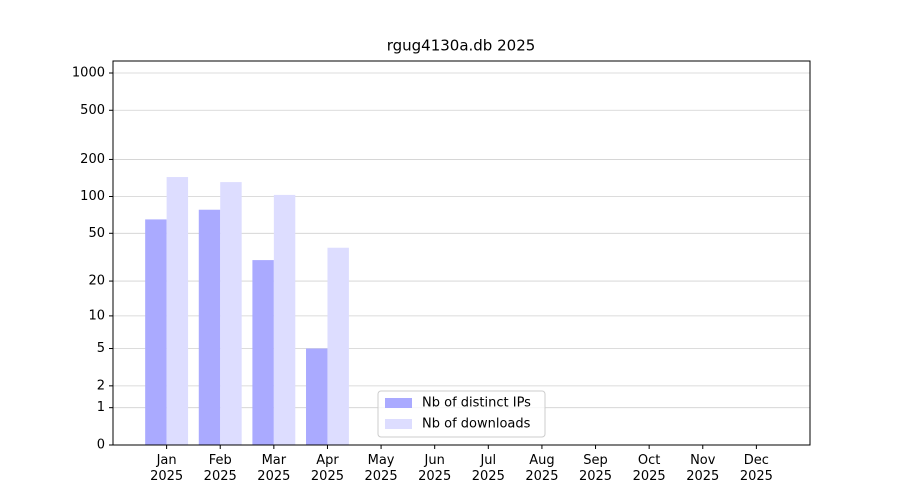 This screenshot has height=500, width=900. What do you see at coordinates (476, 424) in the screenshot?
I see `legend-label: Nb of downloads` at bounding box center [476, 424].